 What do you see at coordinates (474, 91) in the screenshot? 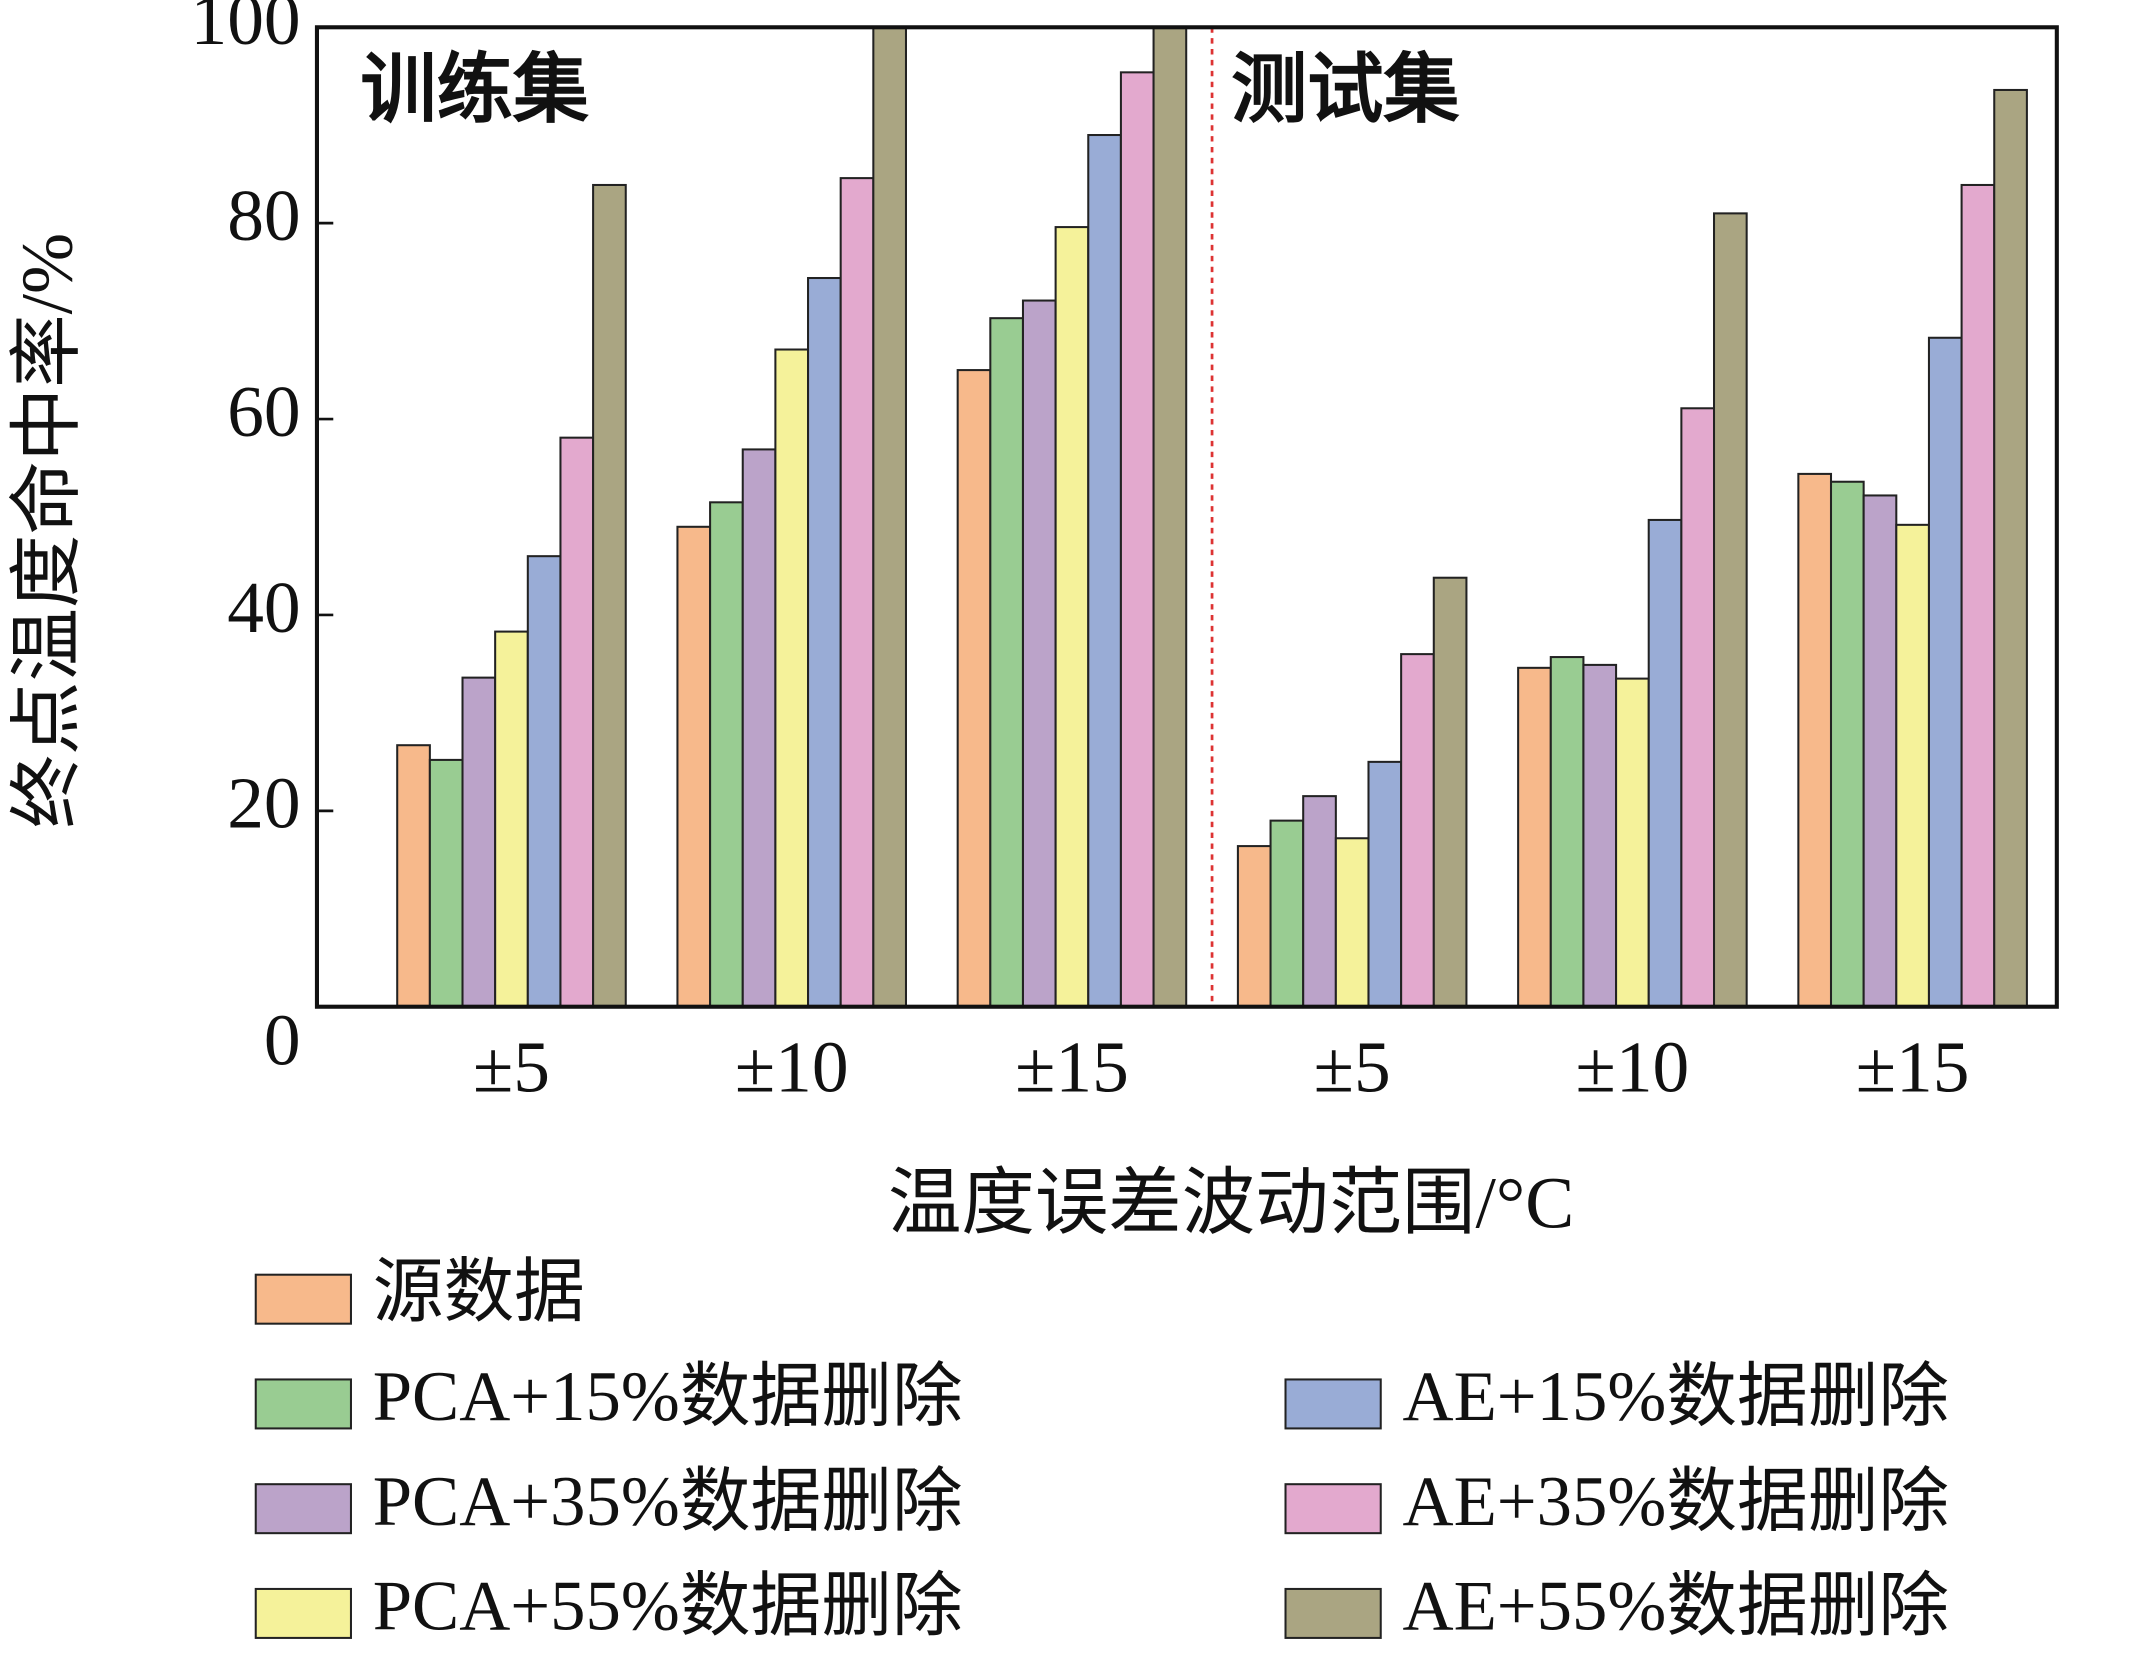
I see `annotation: 训练集` at bounding box center [474, 91].